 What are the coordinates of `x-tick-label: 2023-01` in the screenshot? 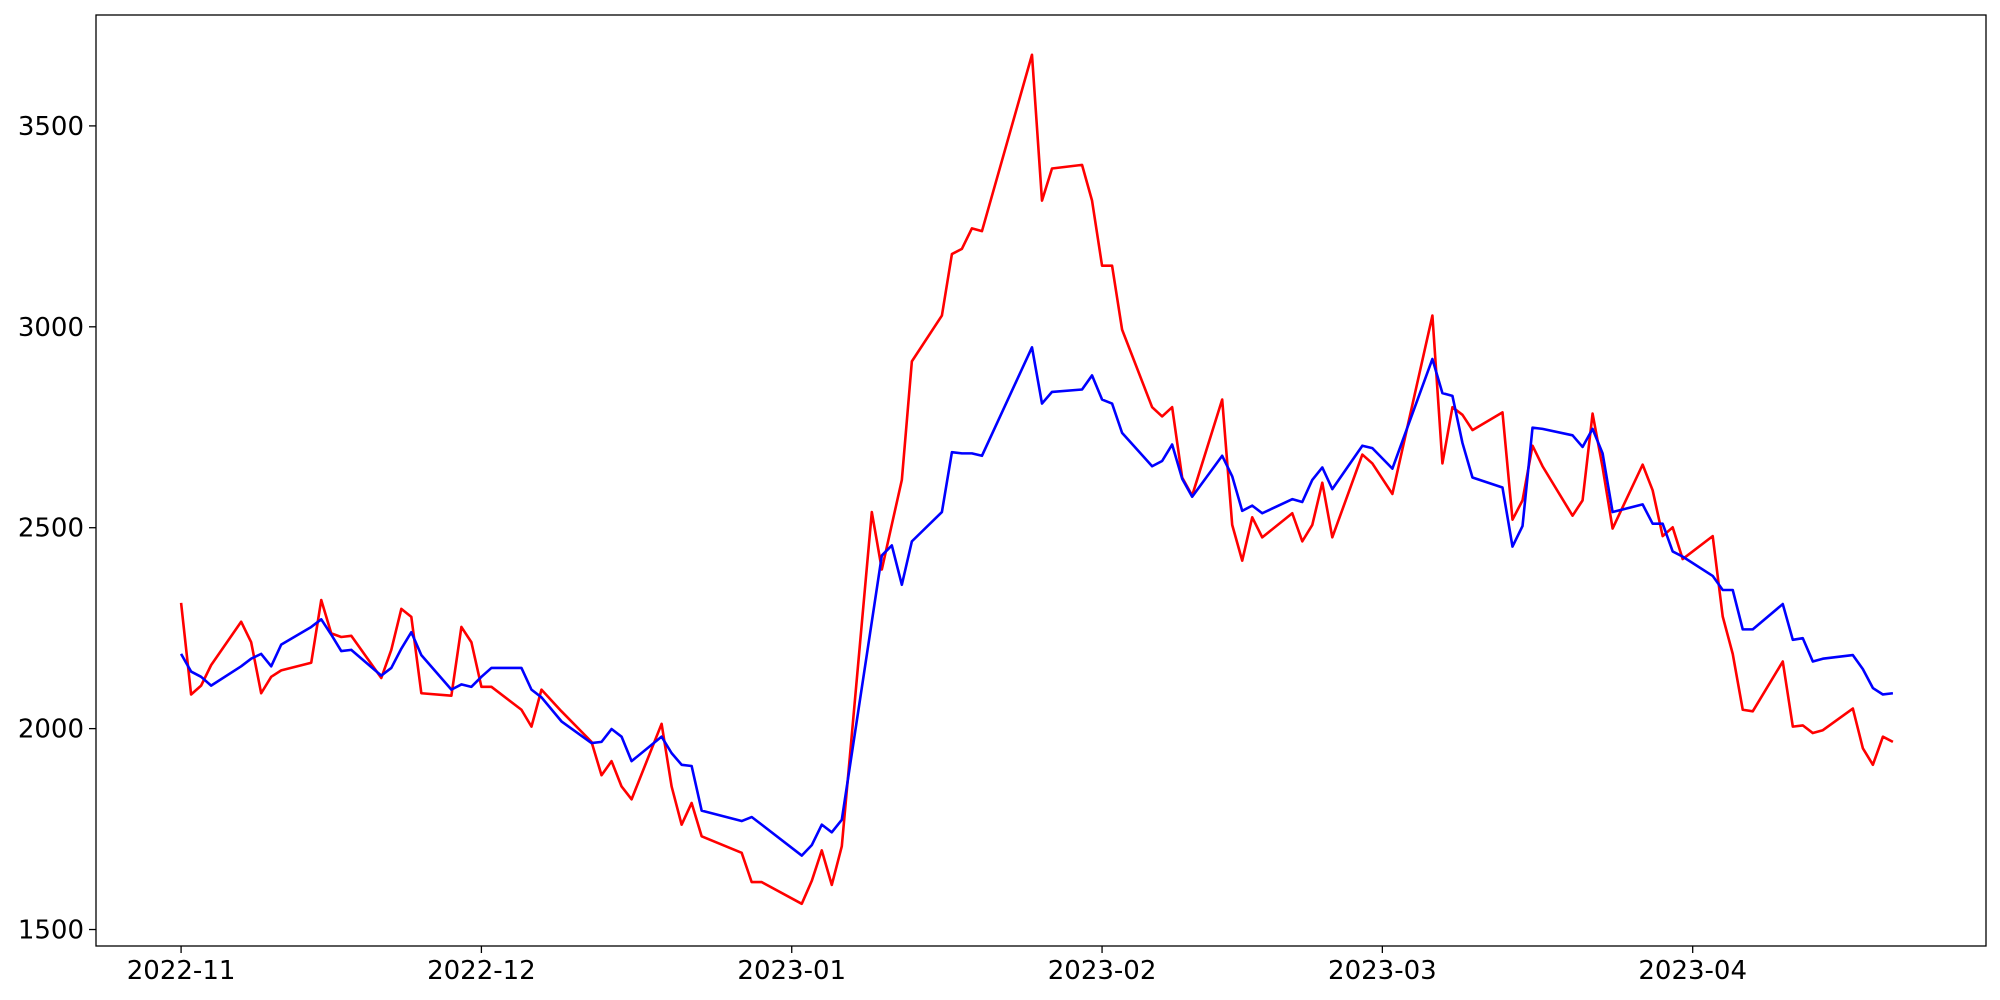 It's located at (791, 971).